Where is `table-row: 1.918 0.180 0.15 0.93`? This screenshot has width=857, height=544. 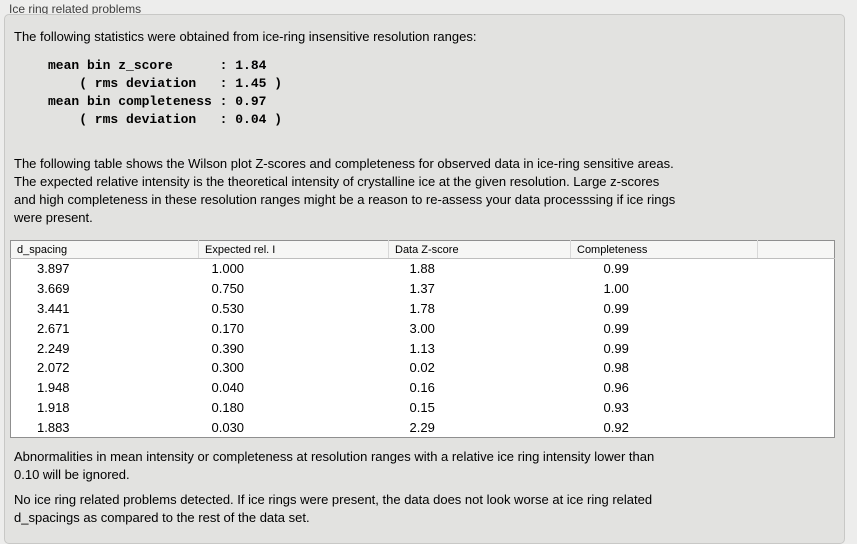
table-row: 1.918 0.180 0.15 0.93 is located at coordinates (423, 408).